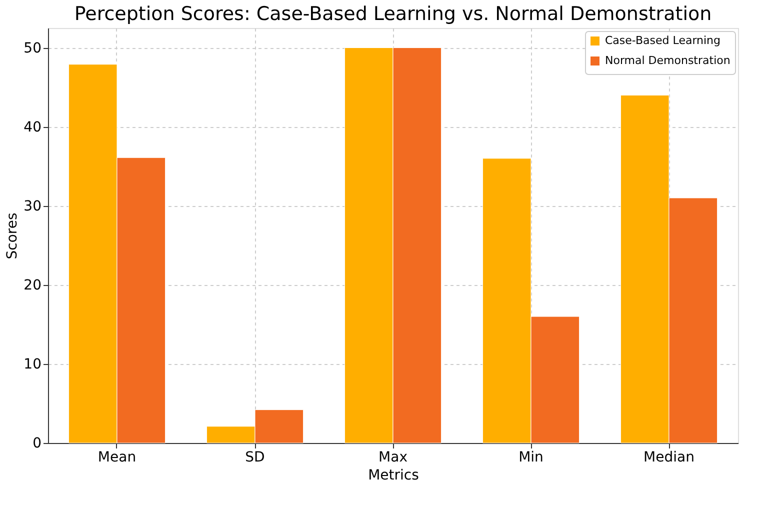  What do you see at coordinates (117, 458) in the screenshot?
I see `x-tick-label: Mean` at bounding box center [117, 458].